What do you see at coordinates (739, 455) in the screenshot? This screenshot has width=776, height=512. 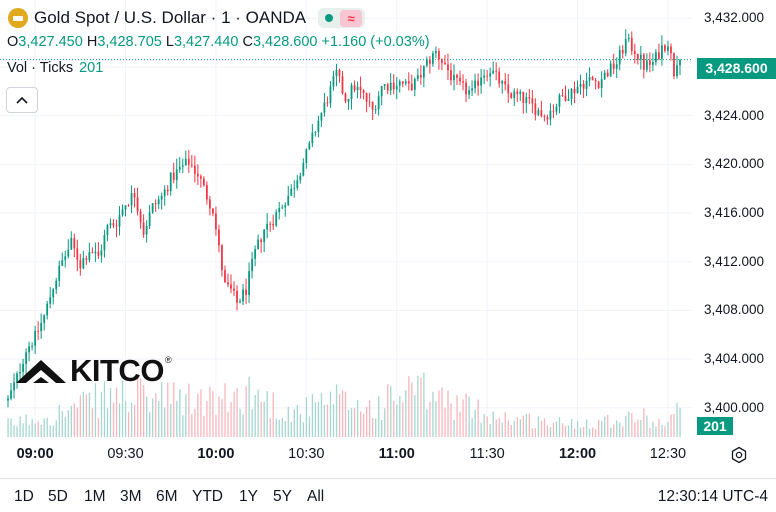 I see `settings-icon` at bounding box center [739, 455].